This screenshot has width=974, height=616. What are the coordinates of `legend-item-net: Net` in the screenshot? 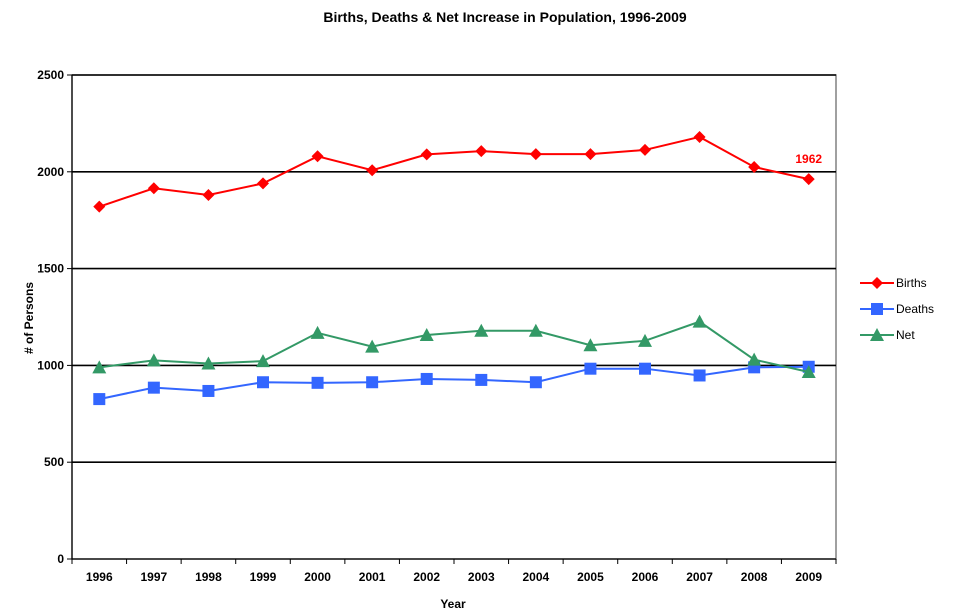 It's located at (887, 335).